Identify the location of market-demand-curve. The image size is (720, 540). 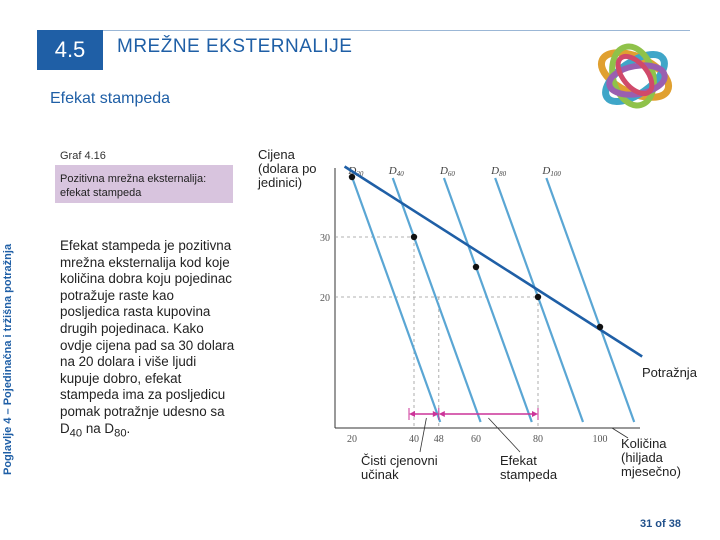
(493, 261).